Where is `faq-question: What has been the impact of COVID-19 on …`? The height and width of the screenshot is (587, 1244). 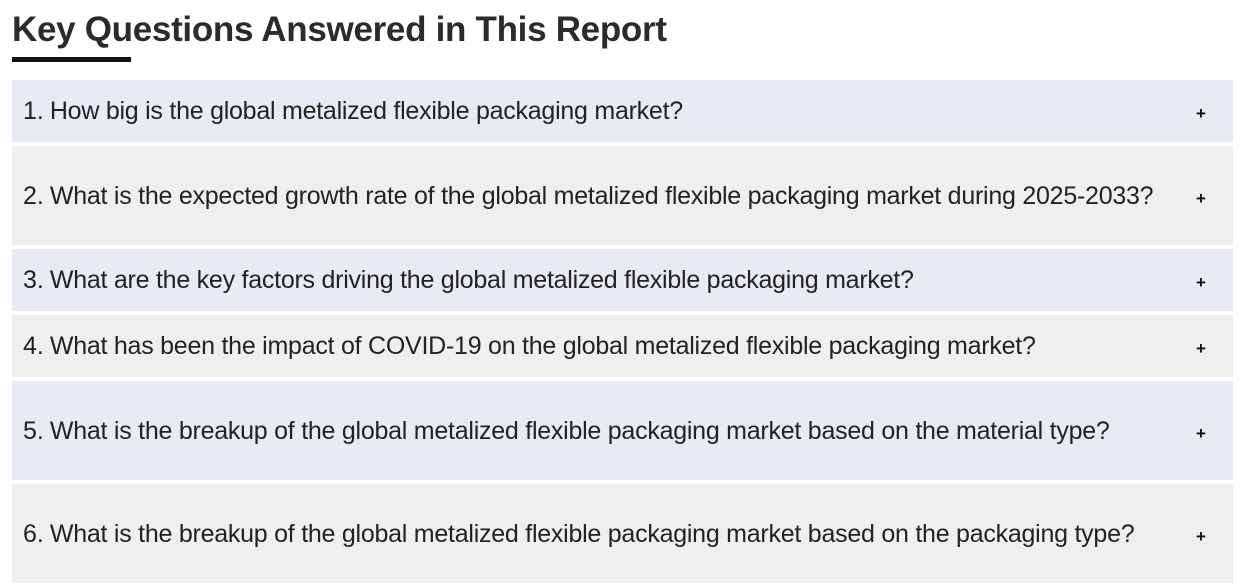 faq-question: What has been the impact of COVID-19 on … is located at coordinates (542, 346).